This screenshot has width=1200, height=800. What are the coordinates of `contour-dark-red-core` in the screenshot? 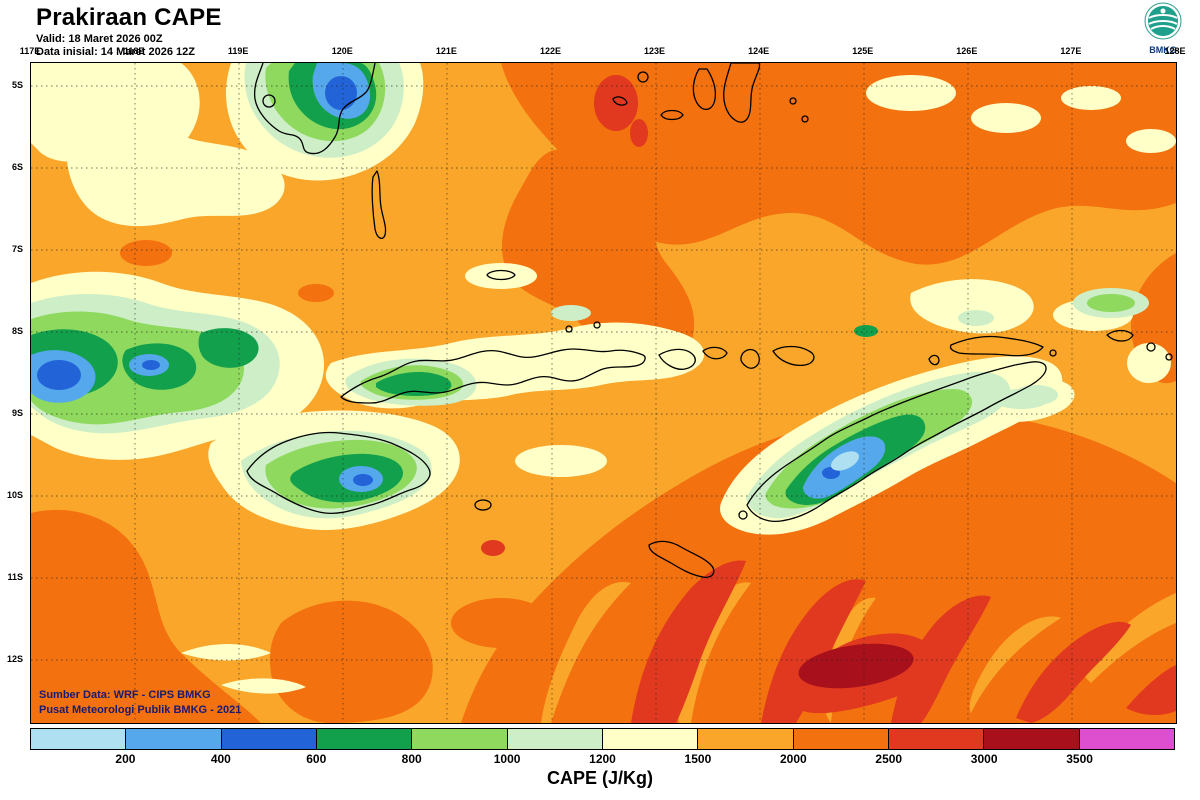 It's located at (856, 666).